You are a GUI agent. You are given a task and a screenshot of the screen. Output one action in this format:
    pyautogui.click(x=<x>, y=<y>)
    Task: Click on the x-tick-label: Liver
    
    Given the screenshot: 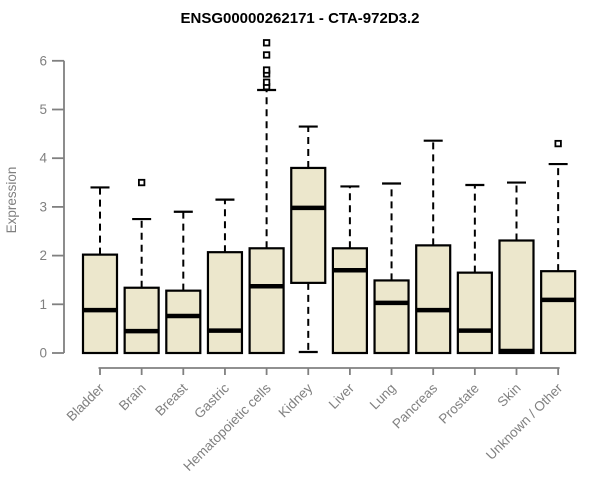 What is the action you would take?
    pyautogui.click(x=342, y=396)
    